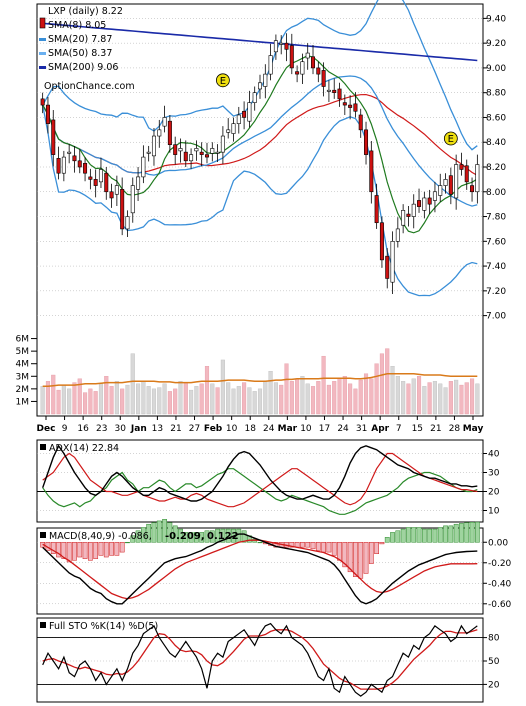 The image size is (526, 706). I want to click on date-tick-label: Apr, so click(380, 429).